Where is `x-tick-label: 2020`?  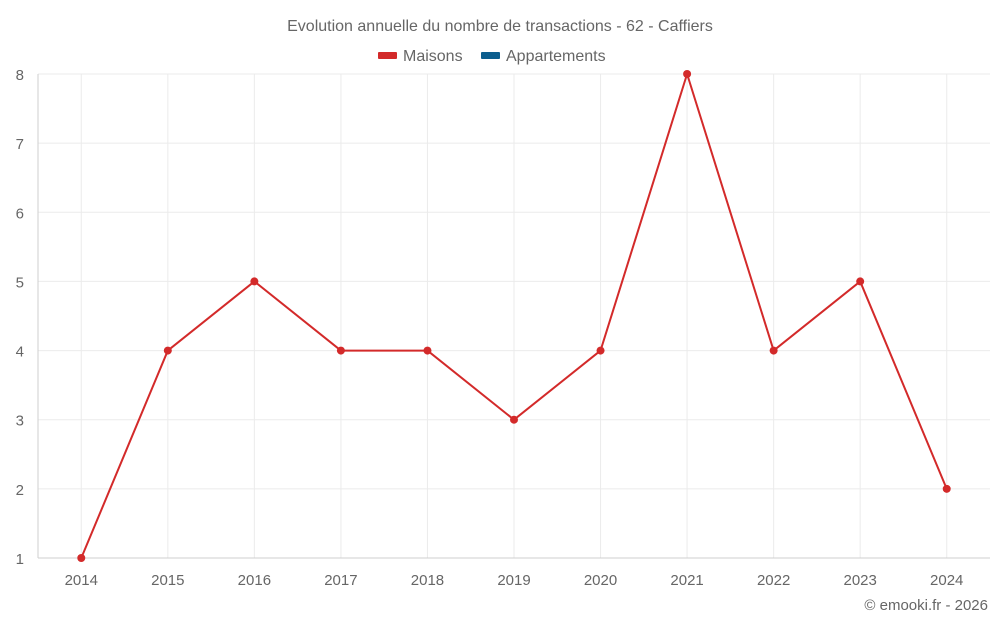
x-tick-label: 2020 is located at coordinates (600, 580).